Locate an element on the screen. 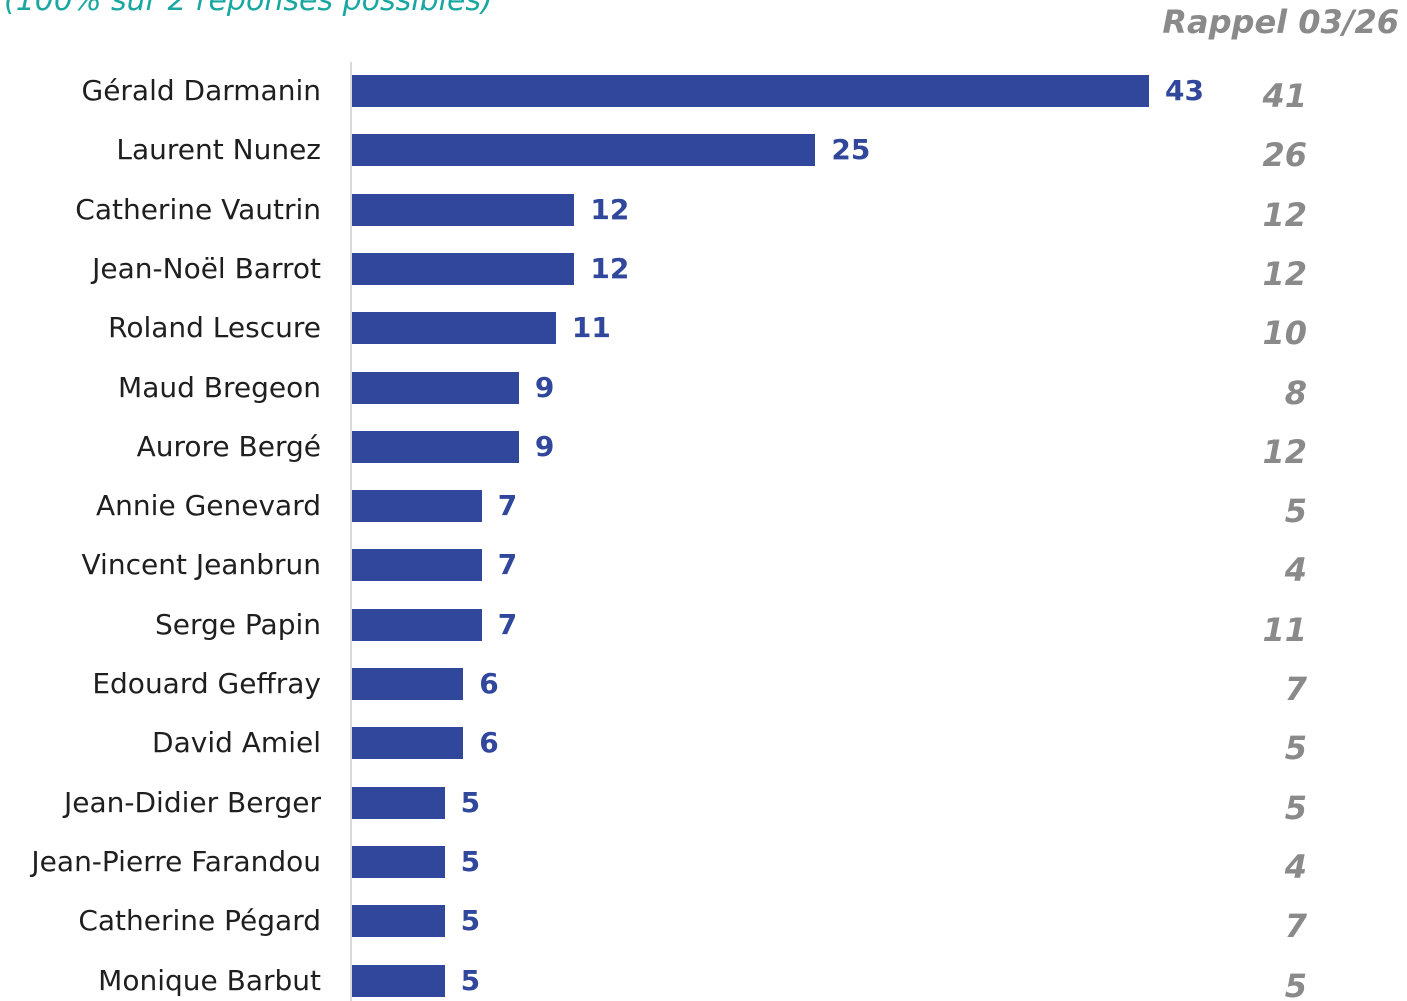 The width and height of the screenshot is (1407, 1001). category-label: Aurore Bergé is located at coordinates (228, 446).